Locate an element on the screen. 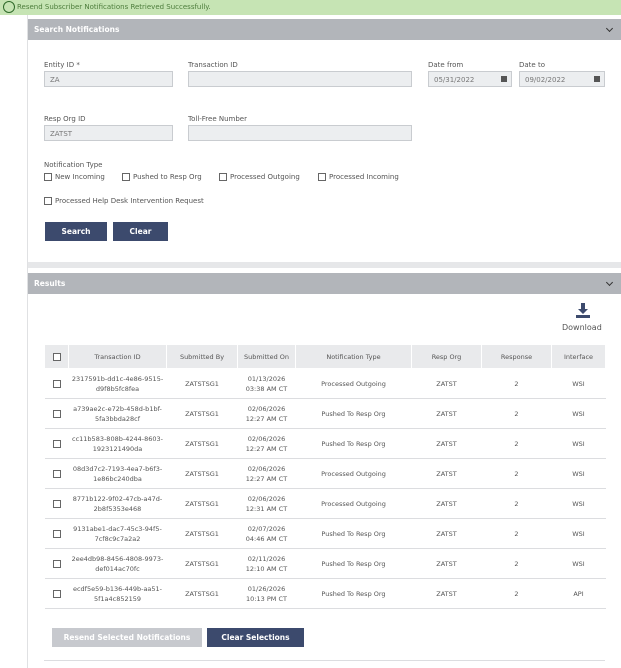  select-all-checkbox is located at coordinates (56, 356).